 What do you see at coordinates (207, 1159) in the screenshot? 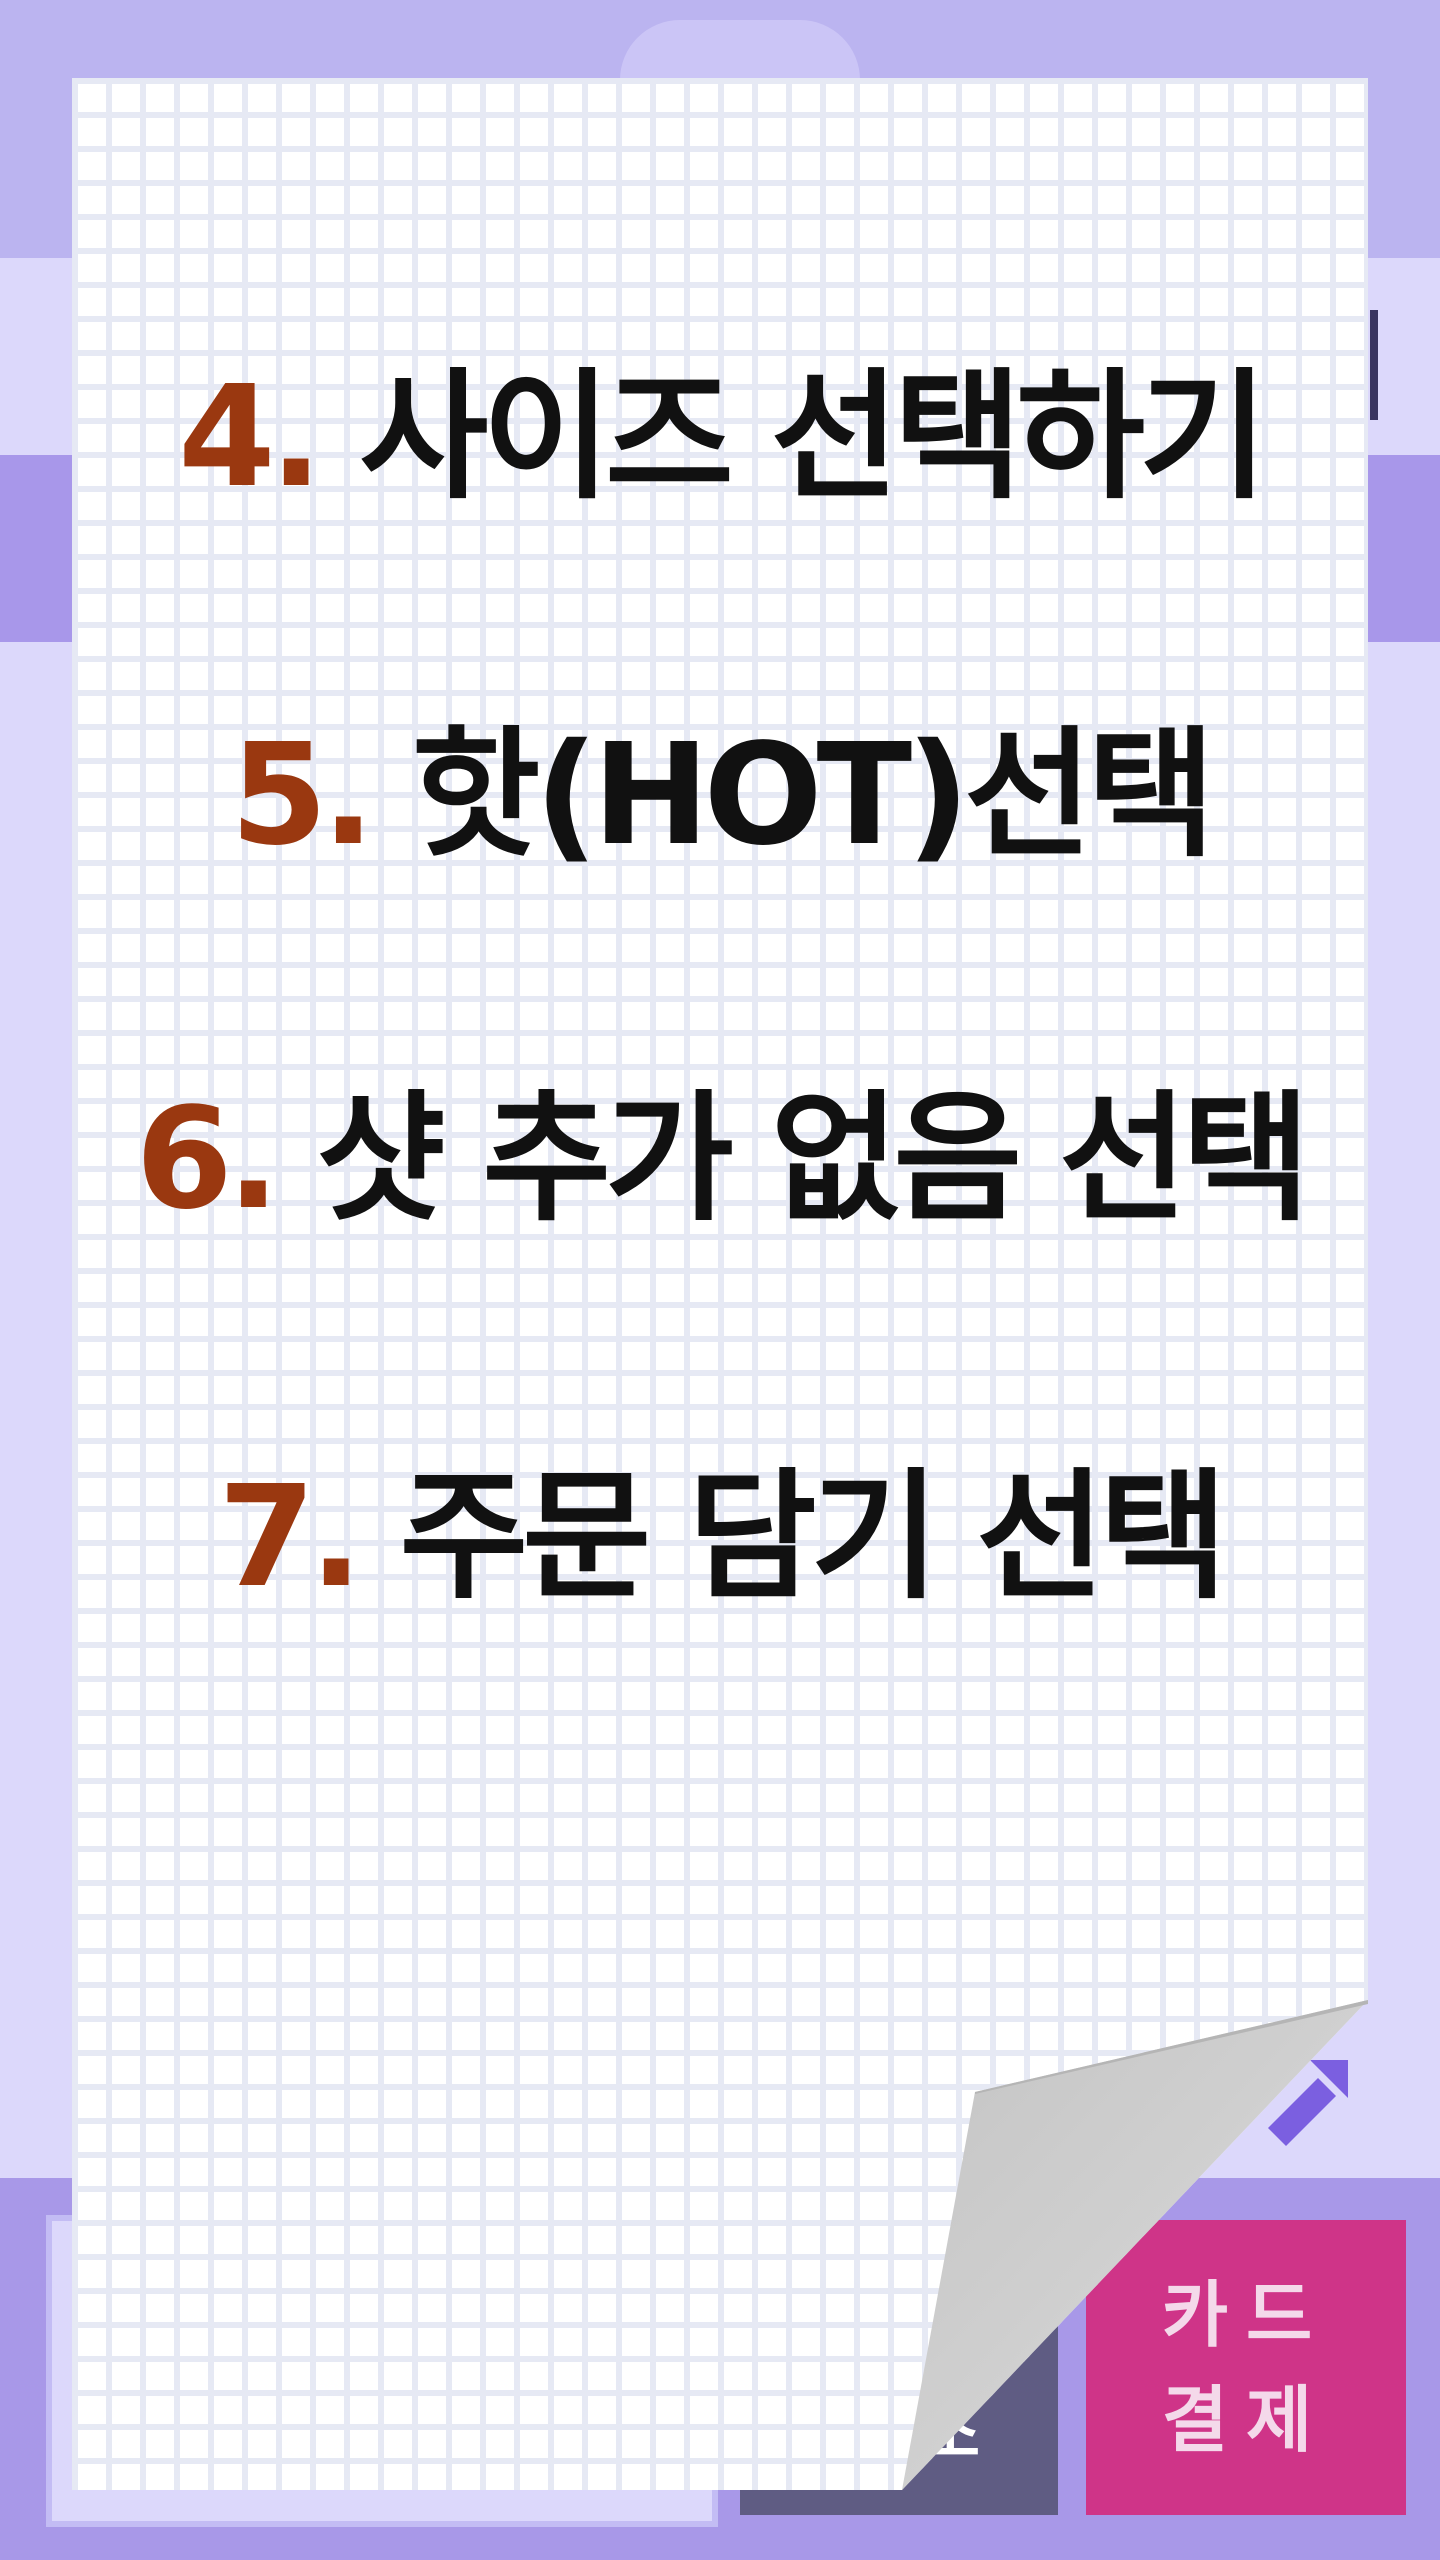
I see `step-6-number: 6.` at bounding box center [207, 1159].